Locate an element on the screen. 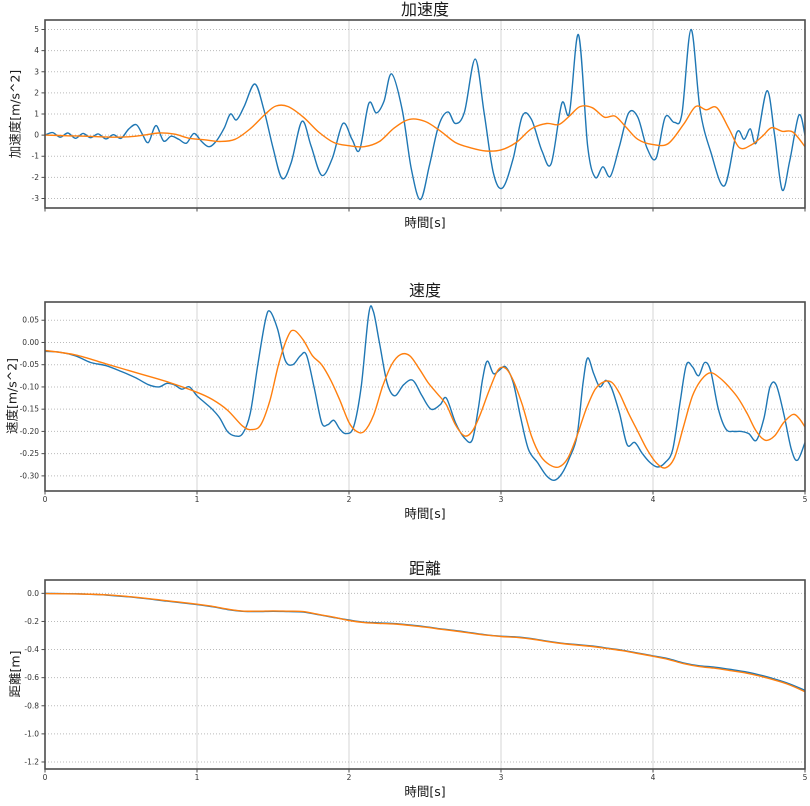 This screenshot has width=810, height=806. y-tick-label: -0.15 is located at coordinates (30, 409).